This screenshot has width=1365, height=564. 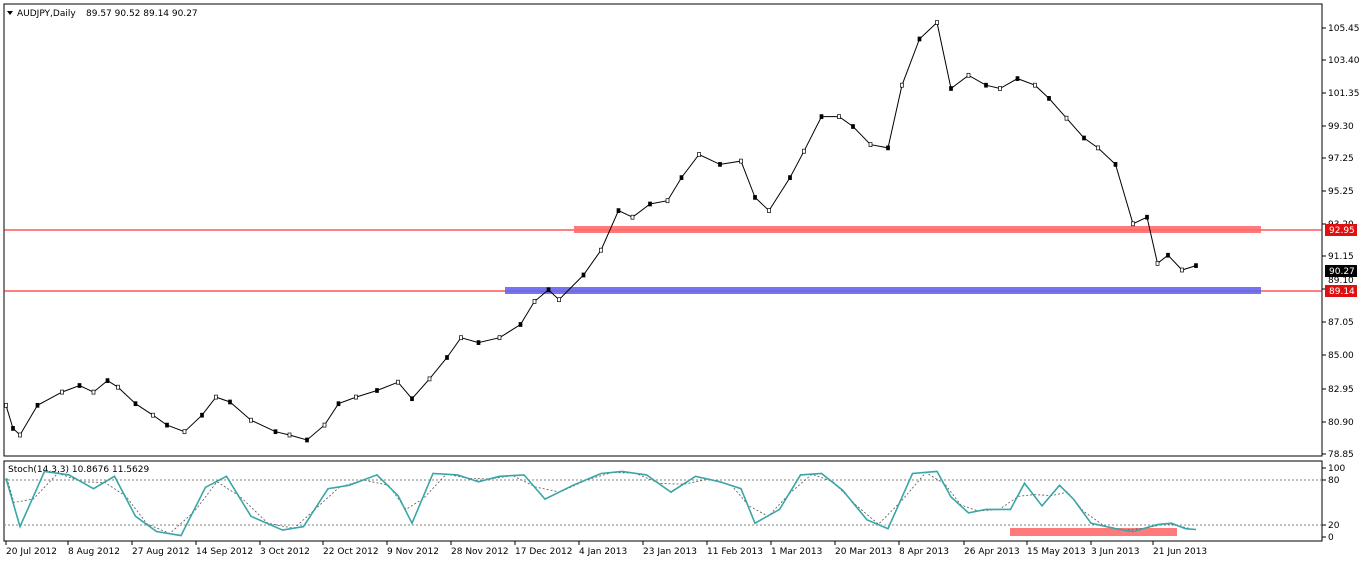 What do you see at coordinates (1341, 192) in the screenshot?
I see `svg-text: 95.25` at bounding box center [1341, 192].